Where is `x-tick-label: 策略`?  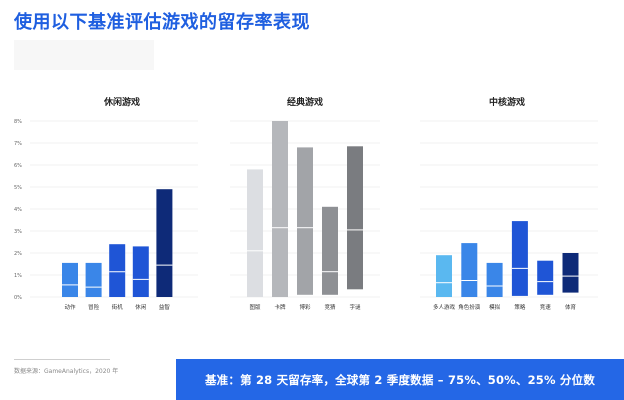 x-tick-label: 策略 is located at coordinates (520, 307).